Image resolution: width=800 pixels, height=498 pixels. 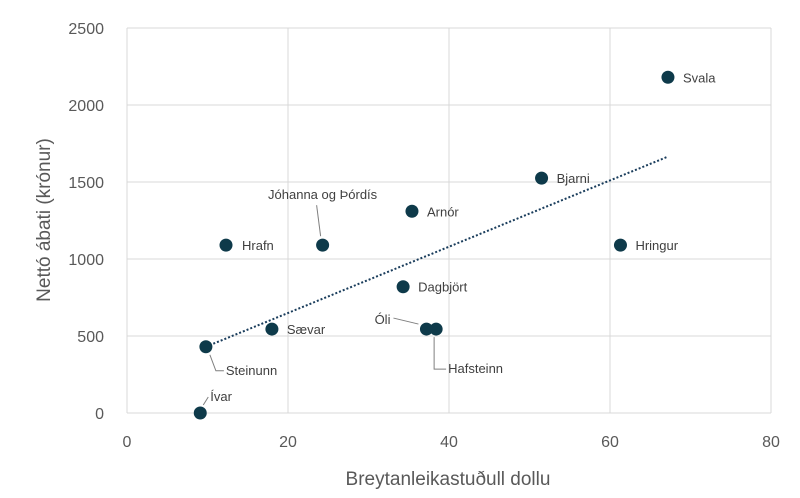 I want to click on y-tick-label: 2500, so click(x=86, y=29).